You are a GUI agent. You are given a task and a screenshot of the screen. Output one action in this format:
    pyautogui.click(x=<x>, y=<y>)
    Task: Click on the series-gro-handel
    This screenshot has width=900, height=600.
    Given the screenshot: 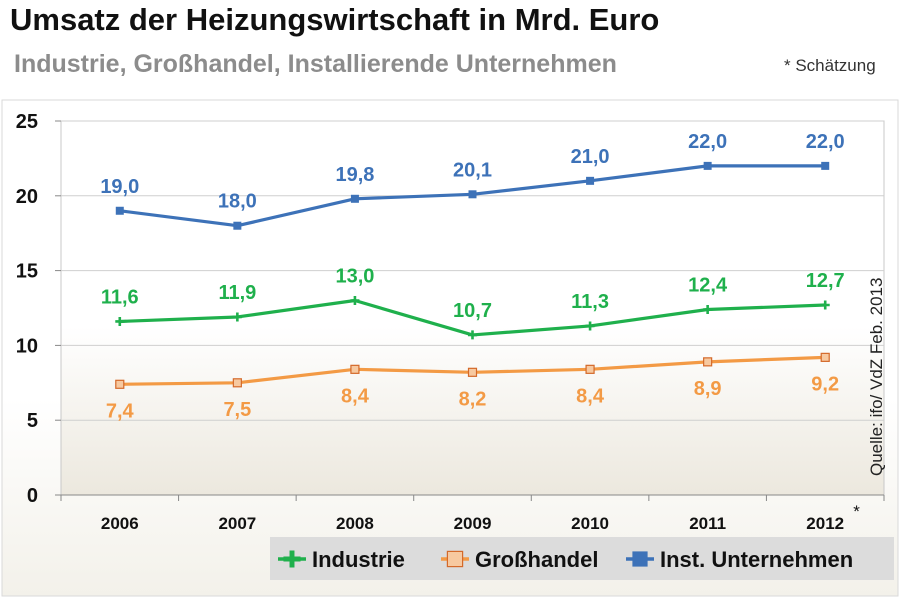 What is the action you would take?
    pyautogui.click(x=472, y=370)
    